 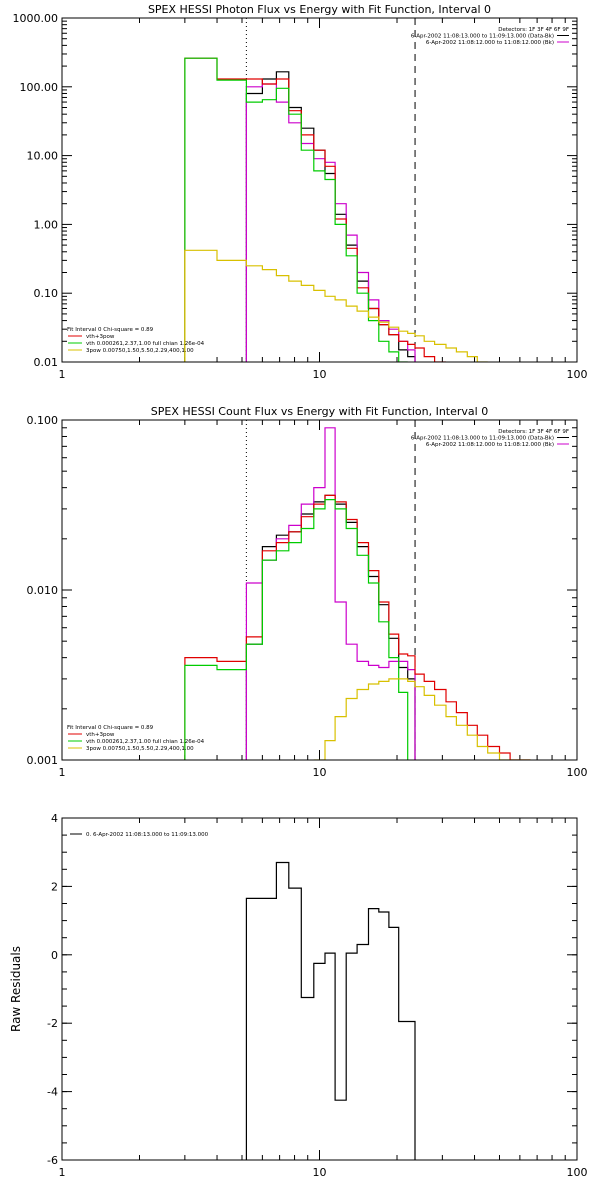 I want to click on y-tick-label: 10.00, so click(x=43, y=156).